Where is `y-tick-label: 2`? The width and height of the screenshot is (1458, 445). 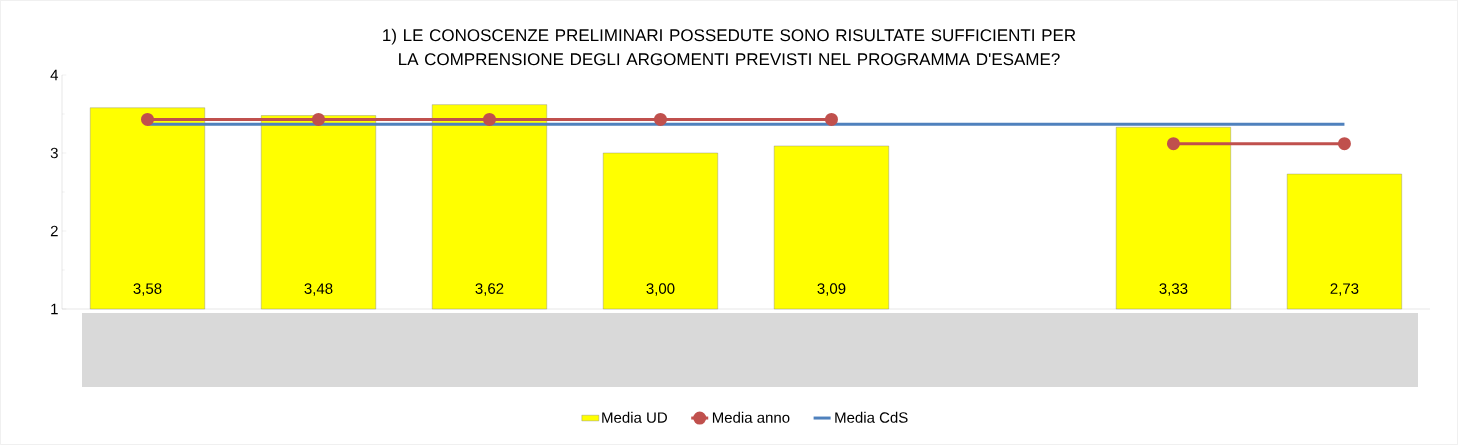 y-tick-label: 2 is located at coordinates (54, 231).